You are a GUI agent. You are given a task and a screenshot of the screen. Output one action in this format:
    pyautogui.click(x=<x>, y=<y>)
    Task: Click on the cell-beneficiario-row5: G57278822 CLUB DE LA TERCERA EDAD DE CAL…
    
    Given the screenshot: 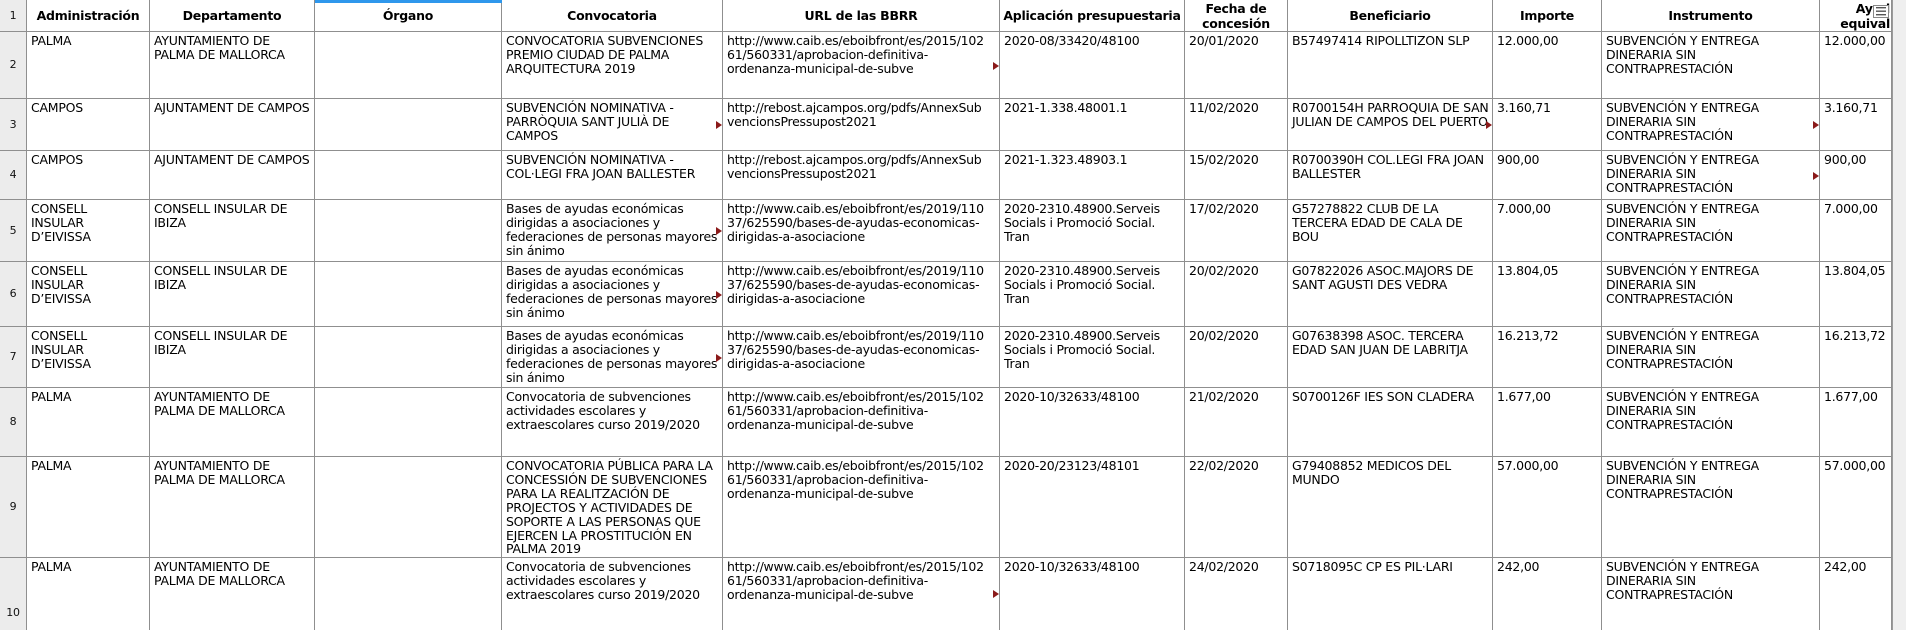 What is the action you would take?
    pyautogui.click(x=1390, y=231)
    